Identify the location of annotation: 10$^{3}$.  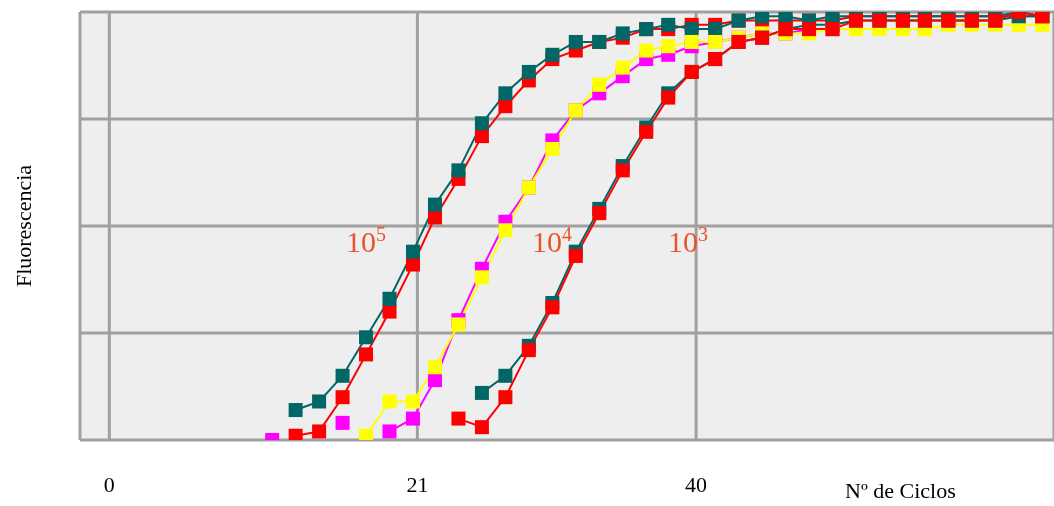
(688, 240).